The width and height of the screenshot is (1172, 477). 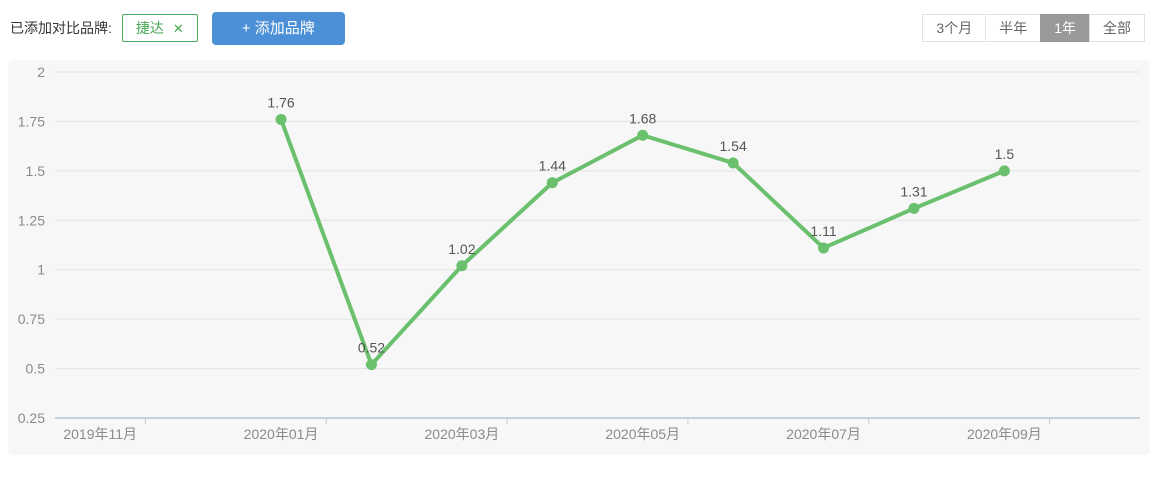 I want to click on y-axis-label: 1.75, so click(x=31, y=121).